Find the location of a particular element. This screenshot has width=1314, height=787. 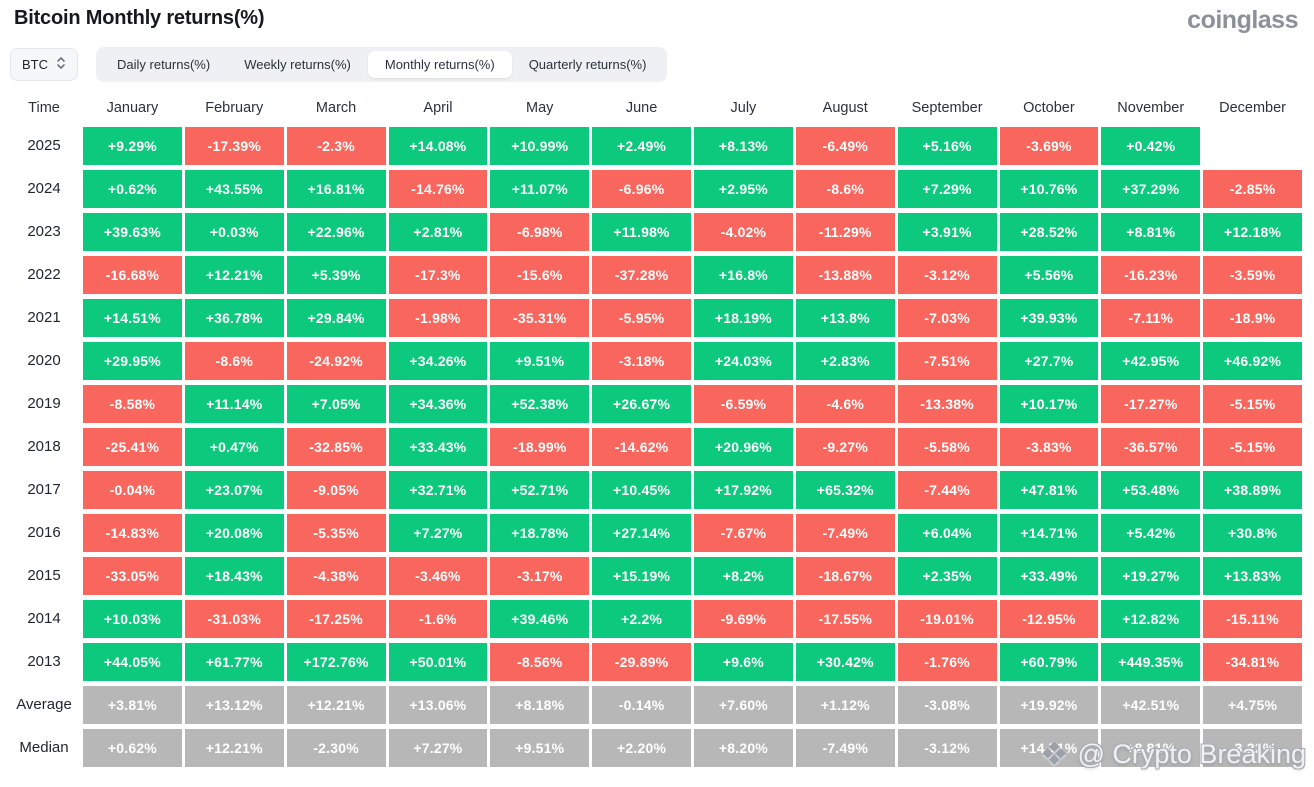

return-cell: +12.18% is located at coordinates (1252, 231).